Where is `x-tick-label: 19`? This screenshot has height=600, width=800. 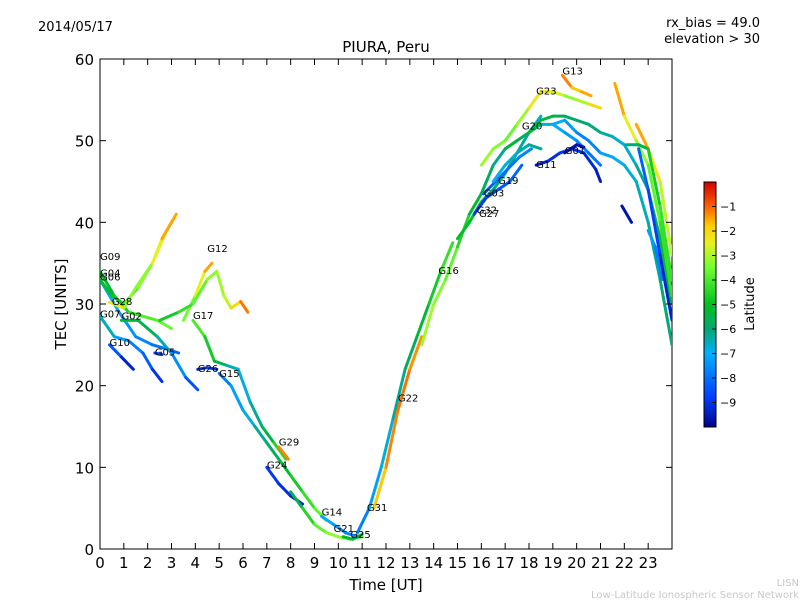
x-tick-label: 19 is located at coordinates (552, 563).